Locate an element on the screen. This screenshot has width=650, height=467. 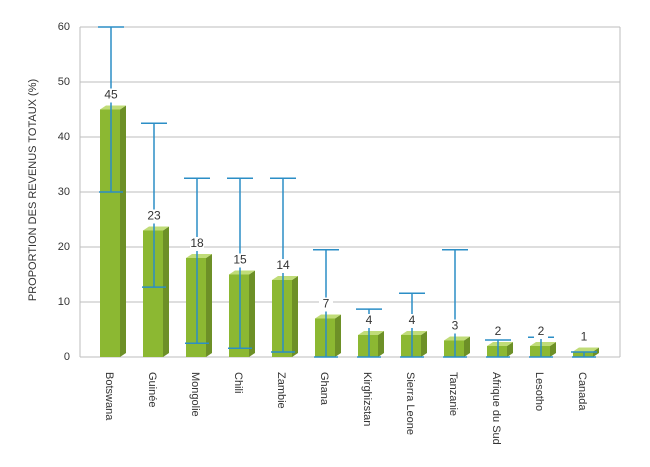
value-label: 45 is located at coordinates (111, 95).